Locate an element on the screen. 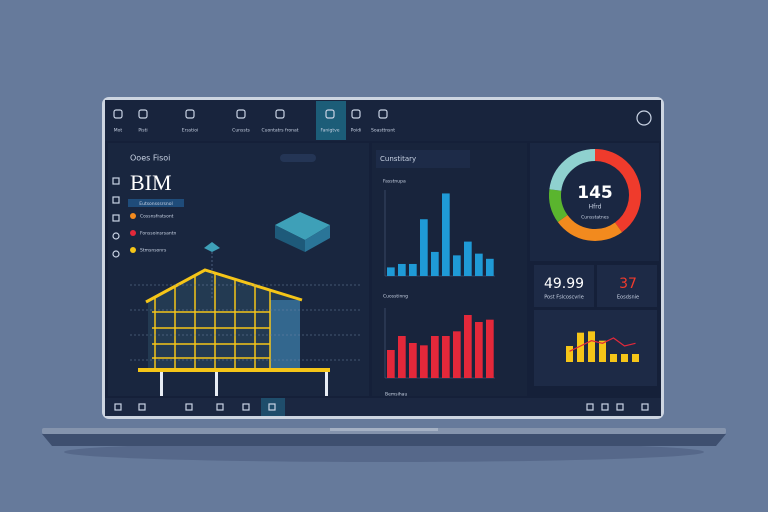 This screenshot has height=512, width=768. tool-label: Poidi is located at coordinates (356, 131).